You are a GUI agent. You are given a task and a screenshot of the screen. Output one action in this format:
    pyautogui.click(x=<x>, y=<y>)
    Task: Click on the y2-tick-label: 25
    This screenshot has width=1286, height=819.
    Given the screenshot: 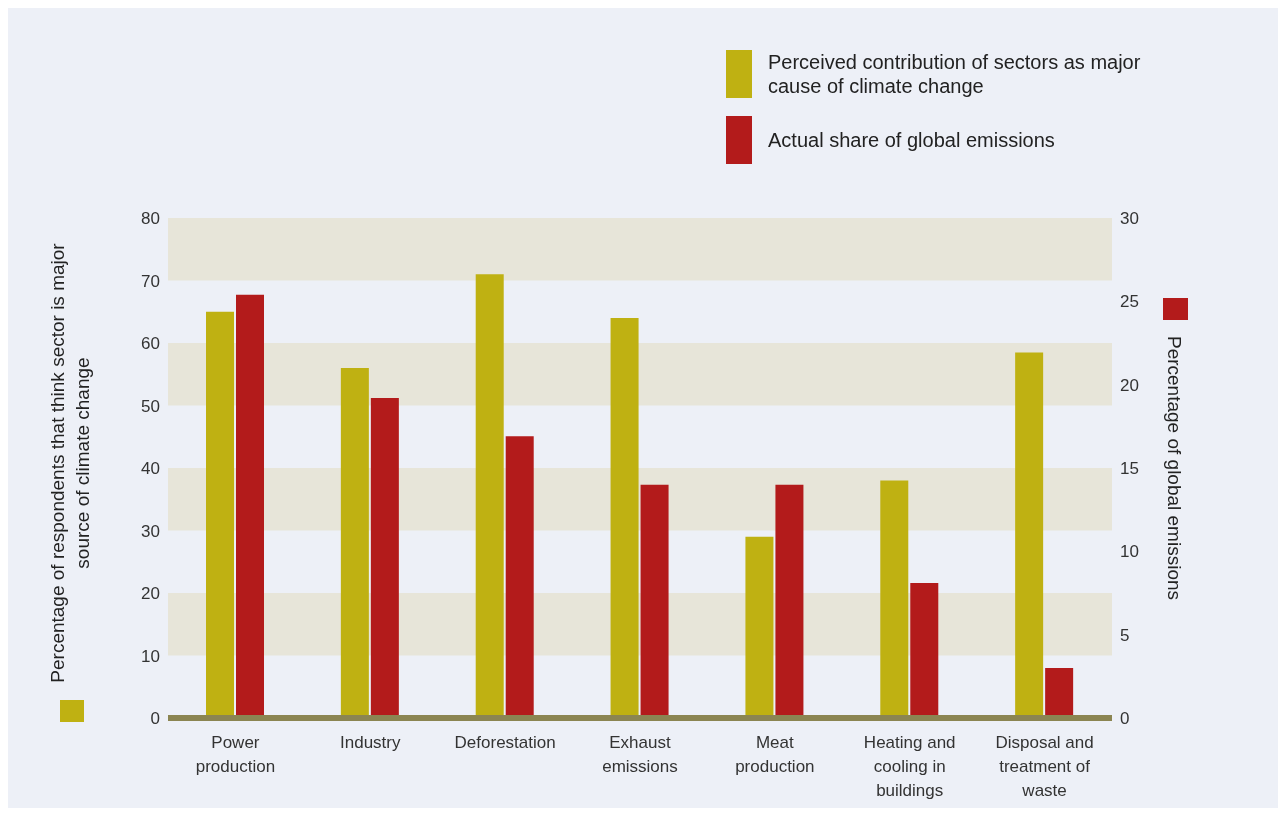 What is the action you would take?
    pyautogui.click(x=1129, y=302)
    